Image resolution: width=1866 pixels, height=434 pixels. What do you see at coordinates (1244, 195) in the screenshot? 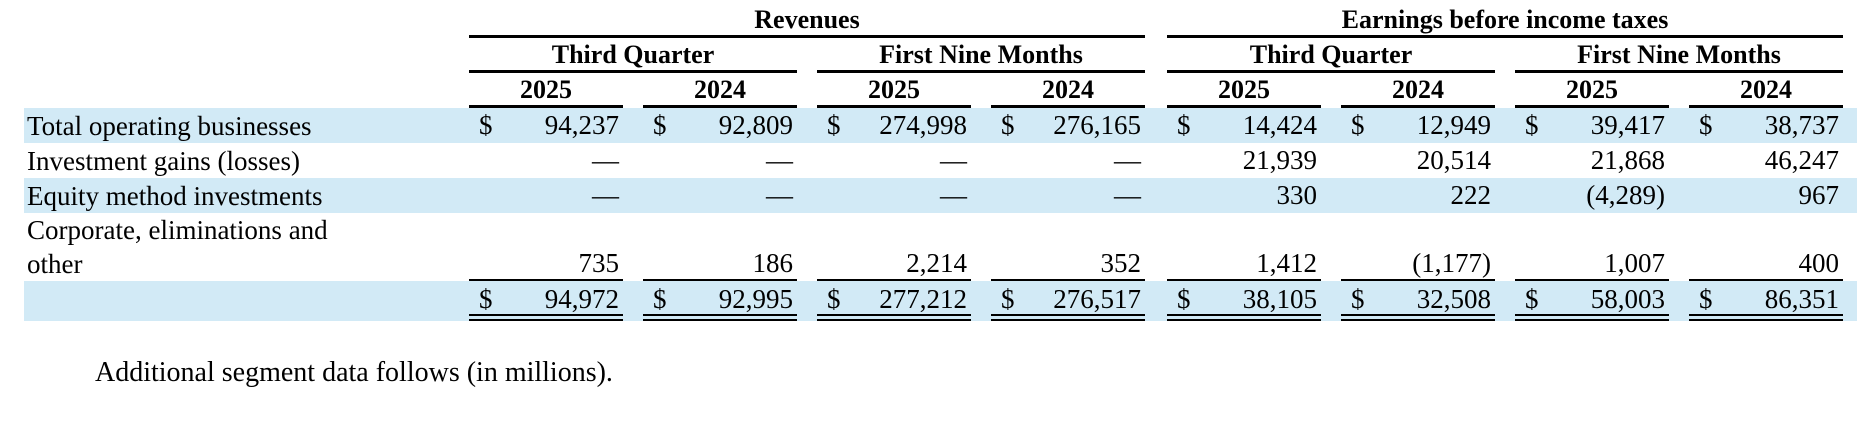
I see `cell-ebt-q3-2025: 330` at bounding box center [1244, 195].